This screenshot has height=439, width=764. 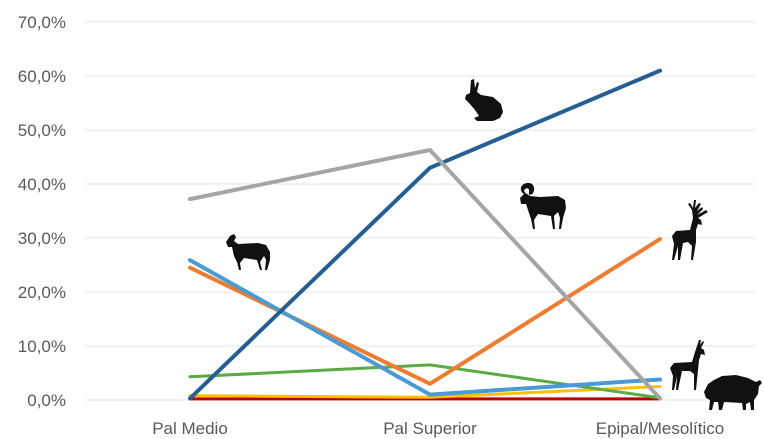 I want to click on y-tick-label: 70,0%, so click(x=42, y=22).